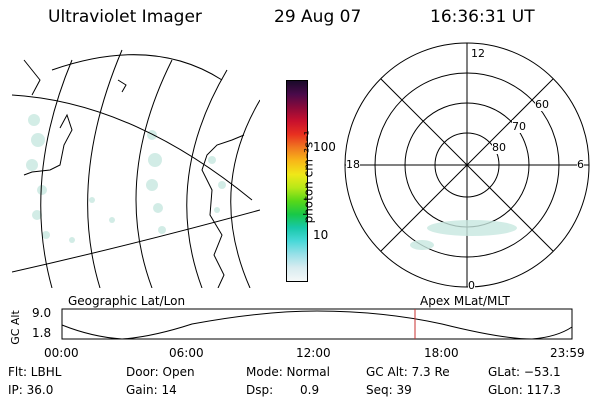  Describe the element at coordinates (478, 53) in the screenshot. I see `polar-label-12: 12` at that location.